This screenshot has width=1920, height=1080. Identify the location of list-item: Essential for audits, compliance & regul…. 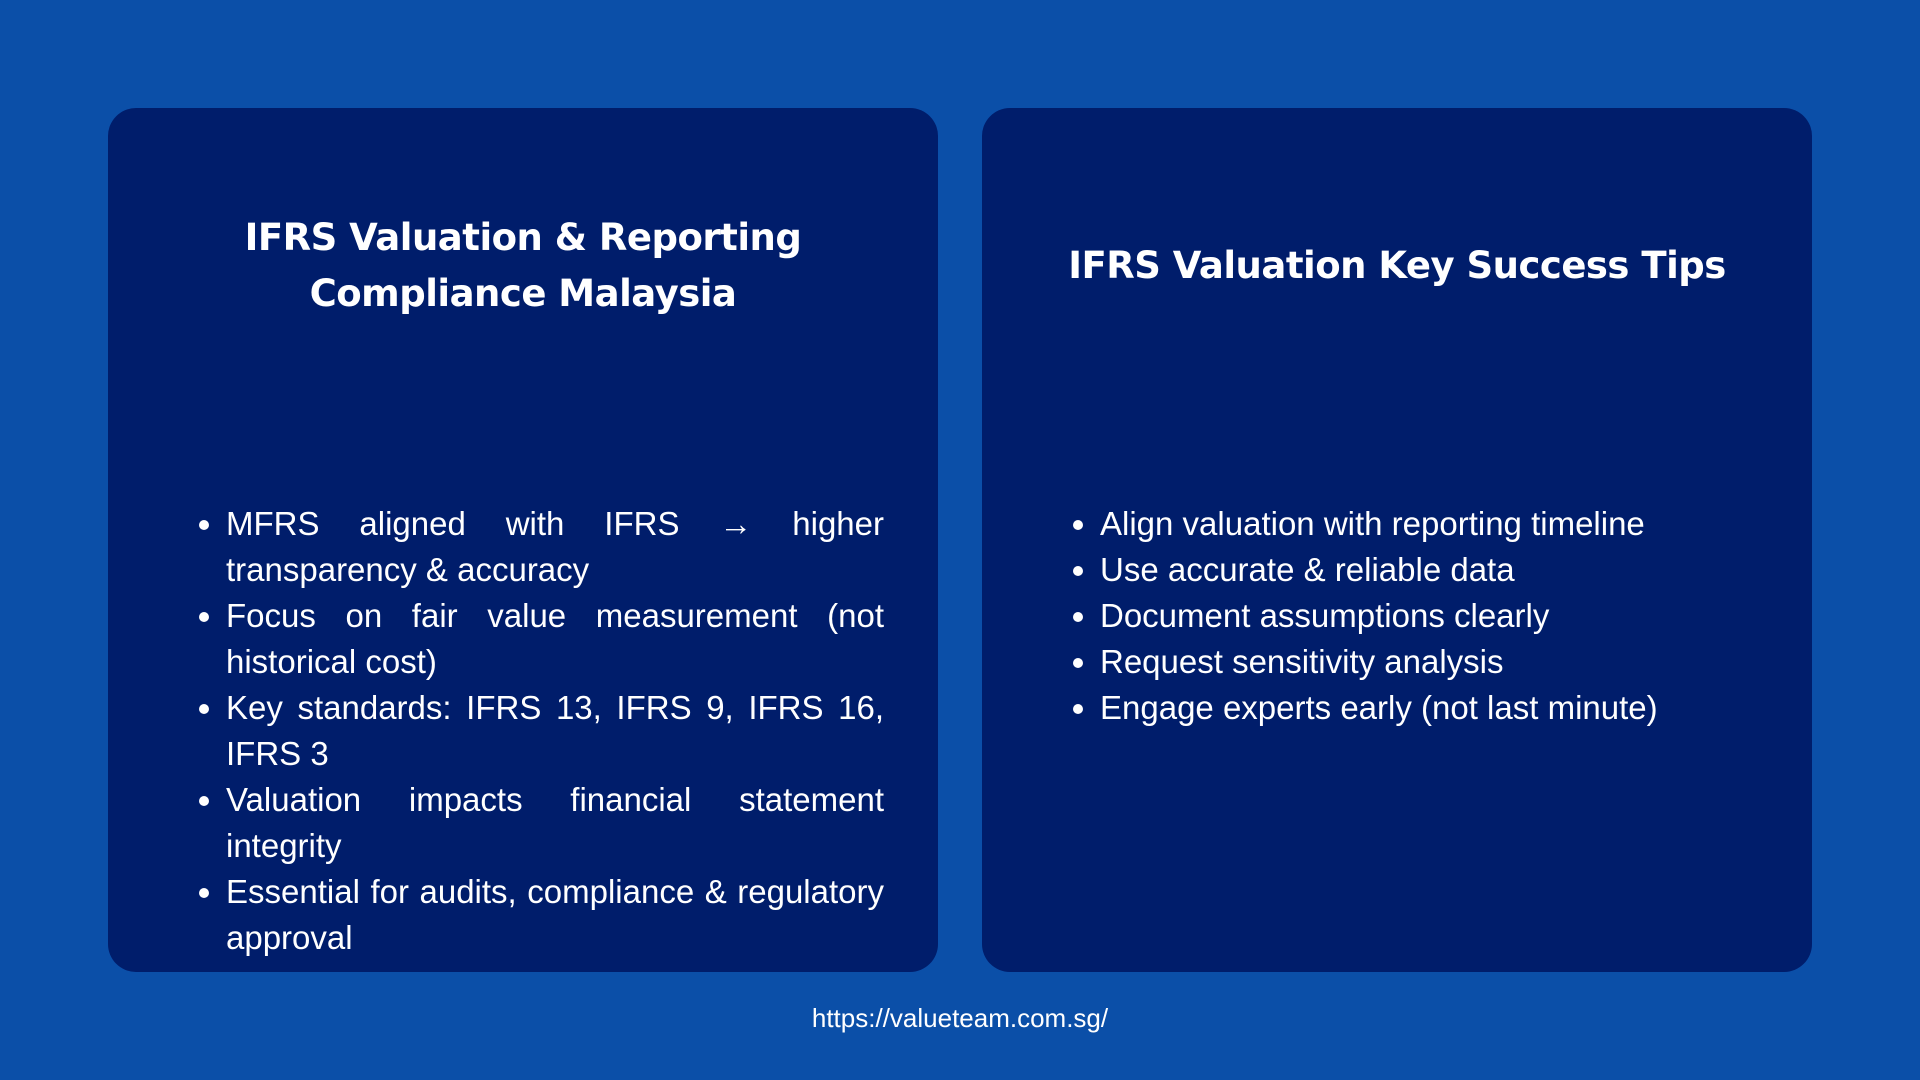
(555, 915).